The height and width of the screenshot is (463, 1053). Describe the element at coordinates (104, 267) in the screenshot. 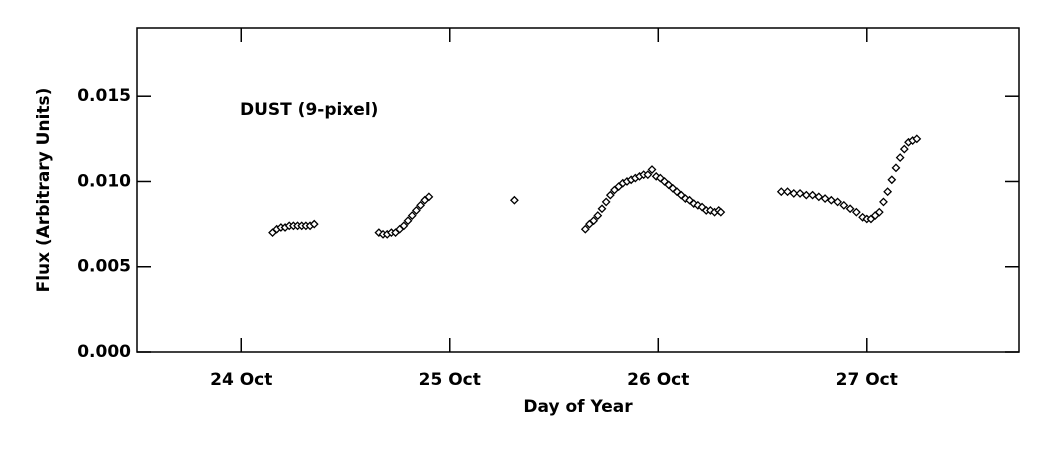

I see `y-tick-label: 0.005` at that location.